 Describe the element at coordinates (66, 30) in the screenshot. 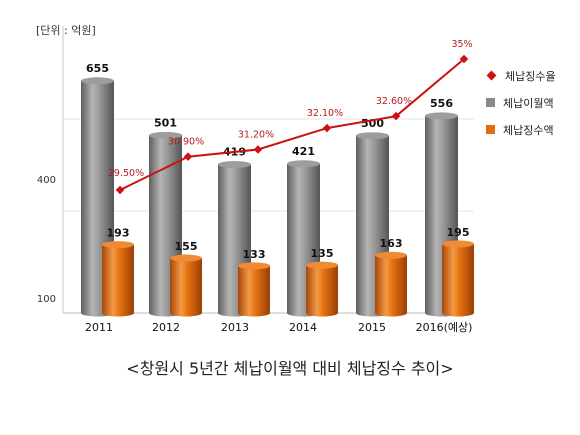

I see `unit-label: [단위 : 억원]` at that location.